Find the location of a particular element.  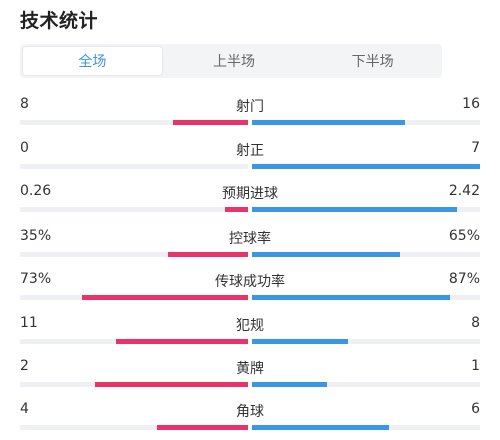

stat-row-pass-accuracy: 73% 传球成功率 87% is located at coordinates (250, 288).